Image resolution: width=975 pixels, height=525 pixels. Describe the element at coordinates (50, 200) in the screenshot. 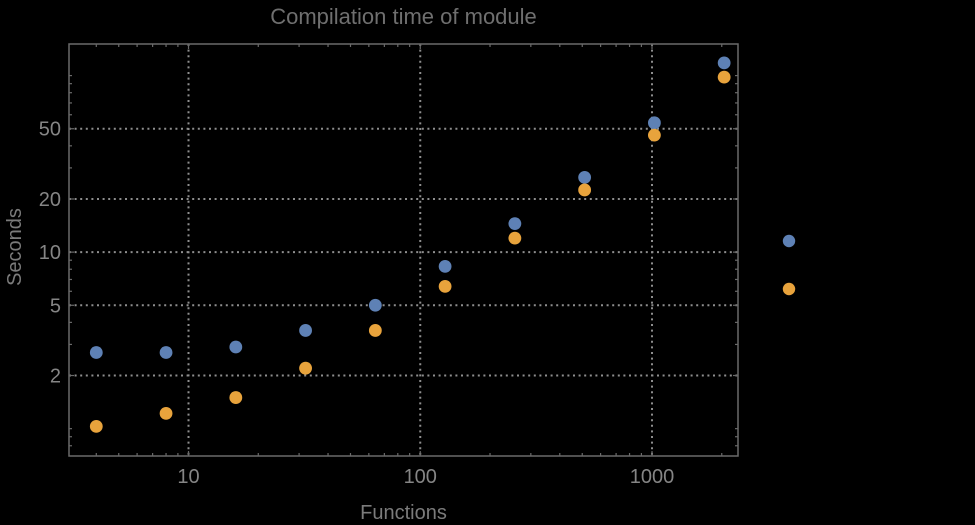

I see `y-tick-label-20: 20` at that location.